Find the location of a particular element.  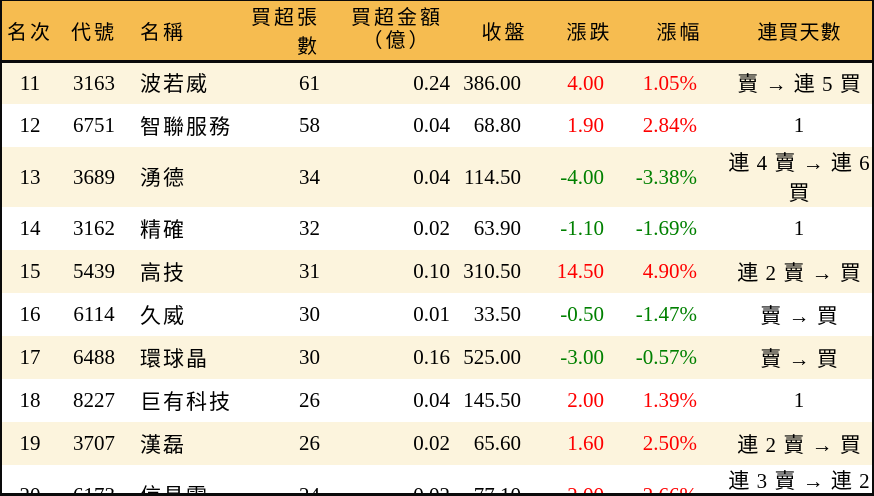

rank-cell: 16 is located at coordinates (30, 314).